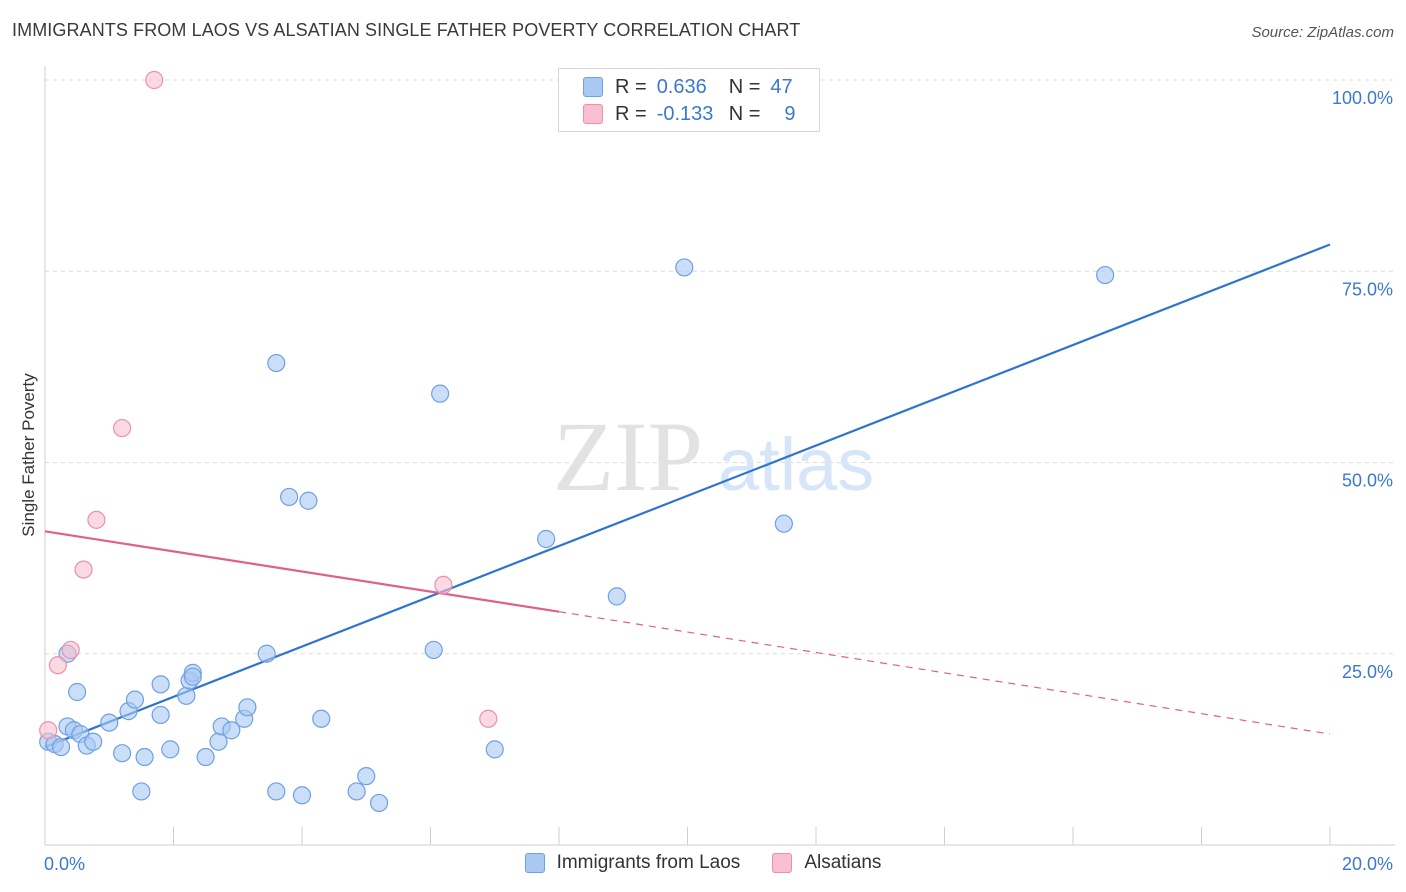  I want to click on stats-legend-row-alsatians: R = -0.133 N = 9, so click(689, 114).